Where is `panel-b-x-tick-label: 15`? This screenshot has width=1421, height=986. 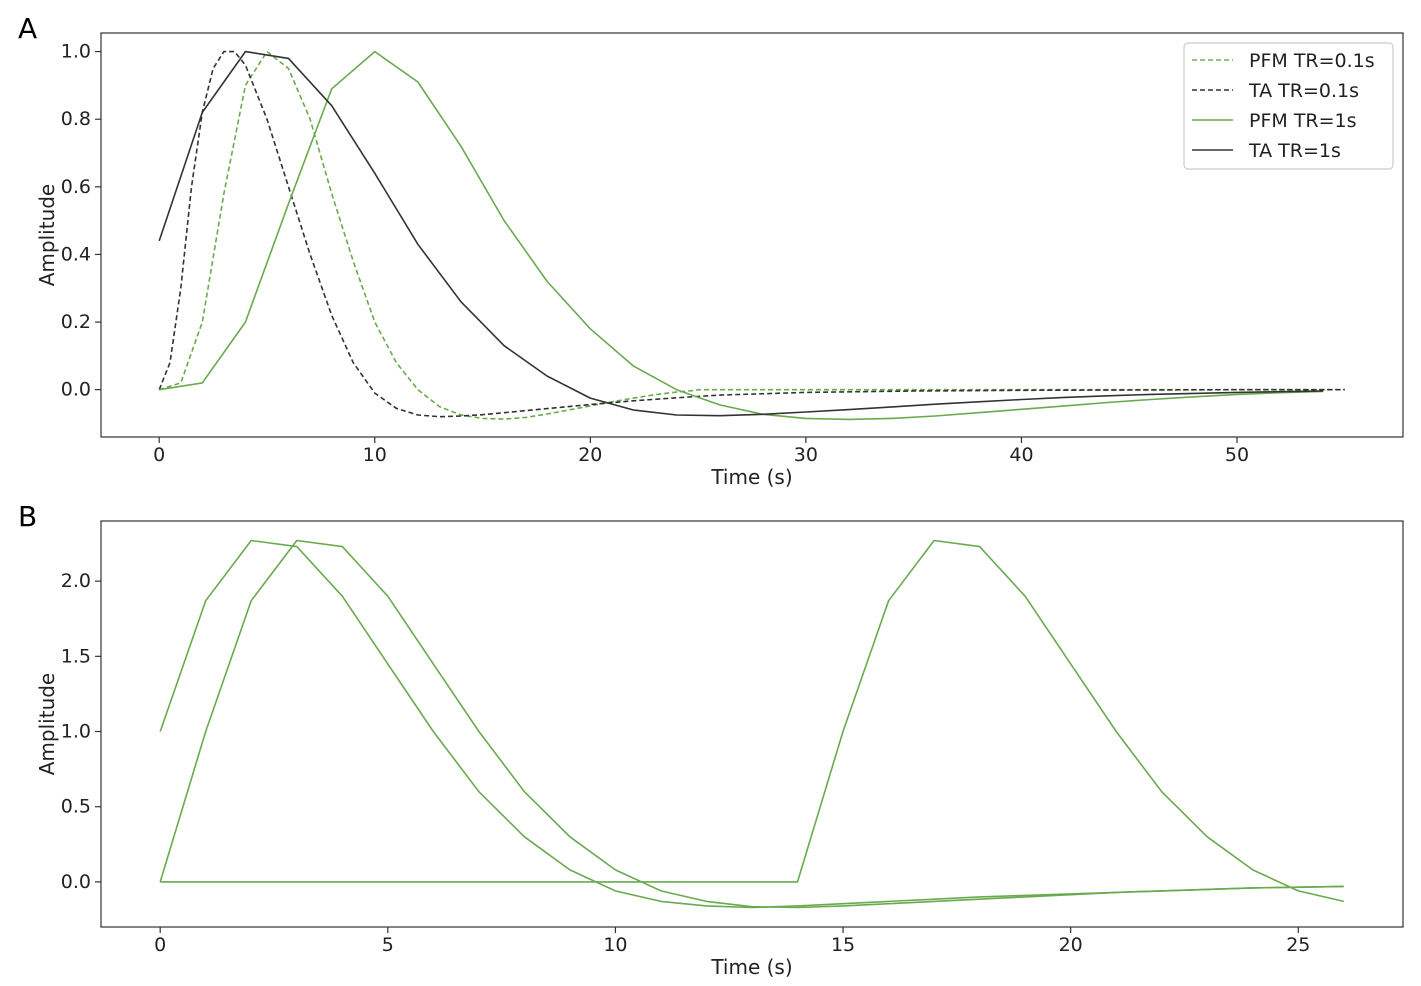
panel-b-x-tick-label: 15 is located at coordinates (843, 945).